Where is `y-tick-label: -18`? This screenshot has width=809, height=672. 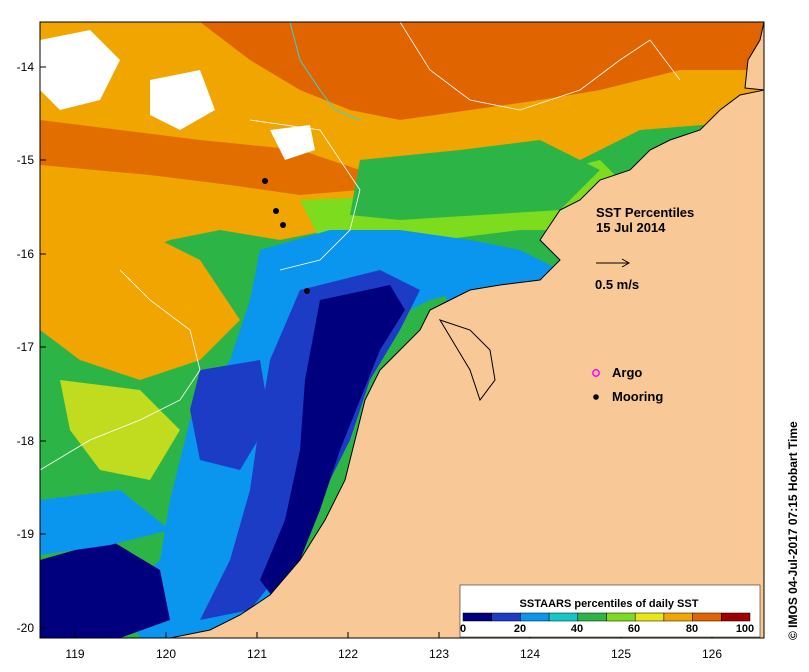
y-tick-label: -18 is located at coordinates (26, 441).